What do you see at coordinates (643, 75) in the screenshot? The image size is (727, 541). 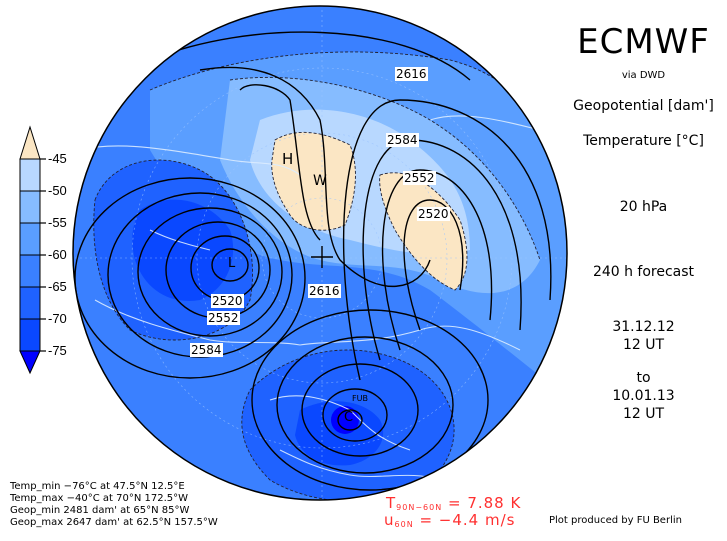 I see `data-source: via DWD` at bounding box center [643, 75].